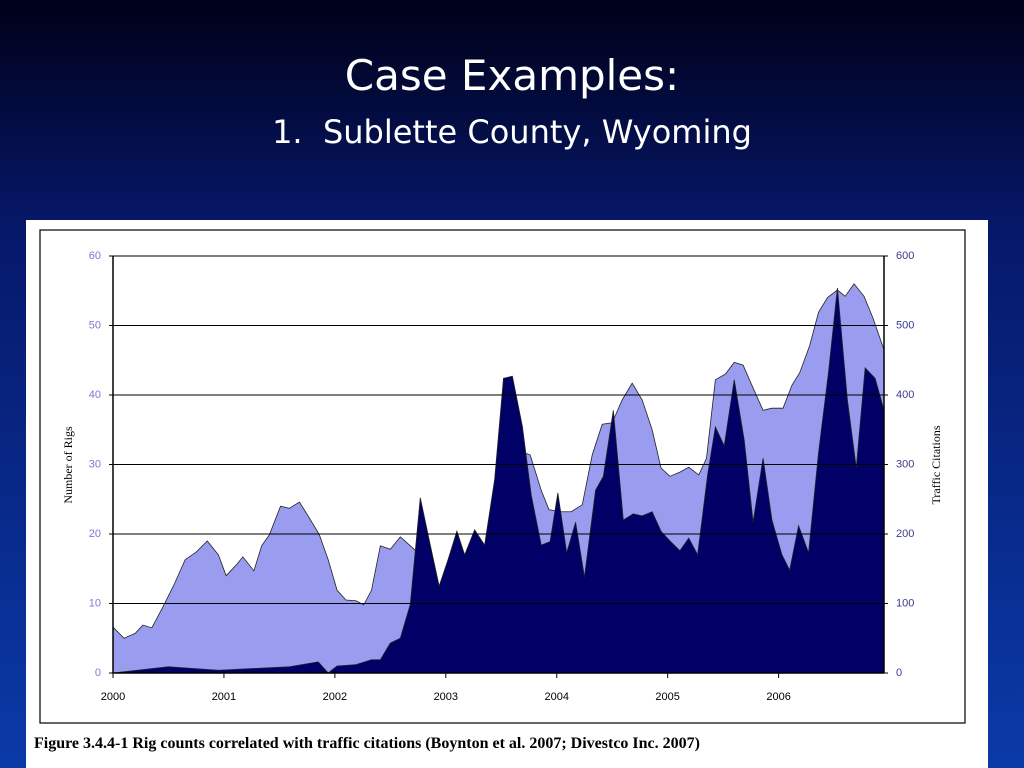 The width and height of the screenshot is (1024, 768). What do you see at coordinates (95, 325) in the screenshot?
I see `y-tick-label: 50` at bounding box center [95, 325].